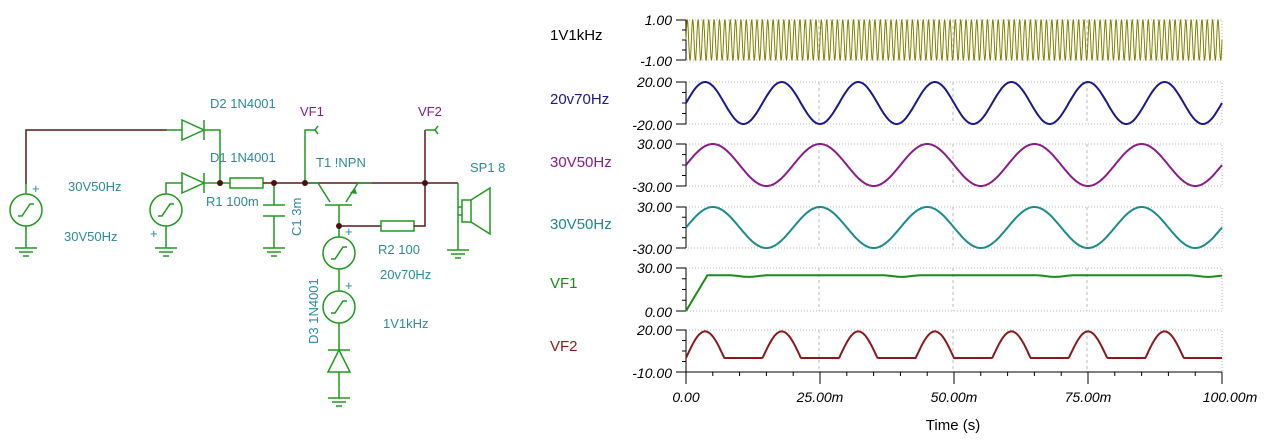 The width and height of the screenshot is (1280, 444). Describe the element at coordinates (576, 35) in the screenshot. I see `trace-name: 1V1kHz` at that location.